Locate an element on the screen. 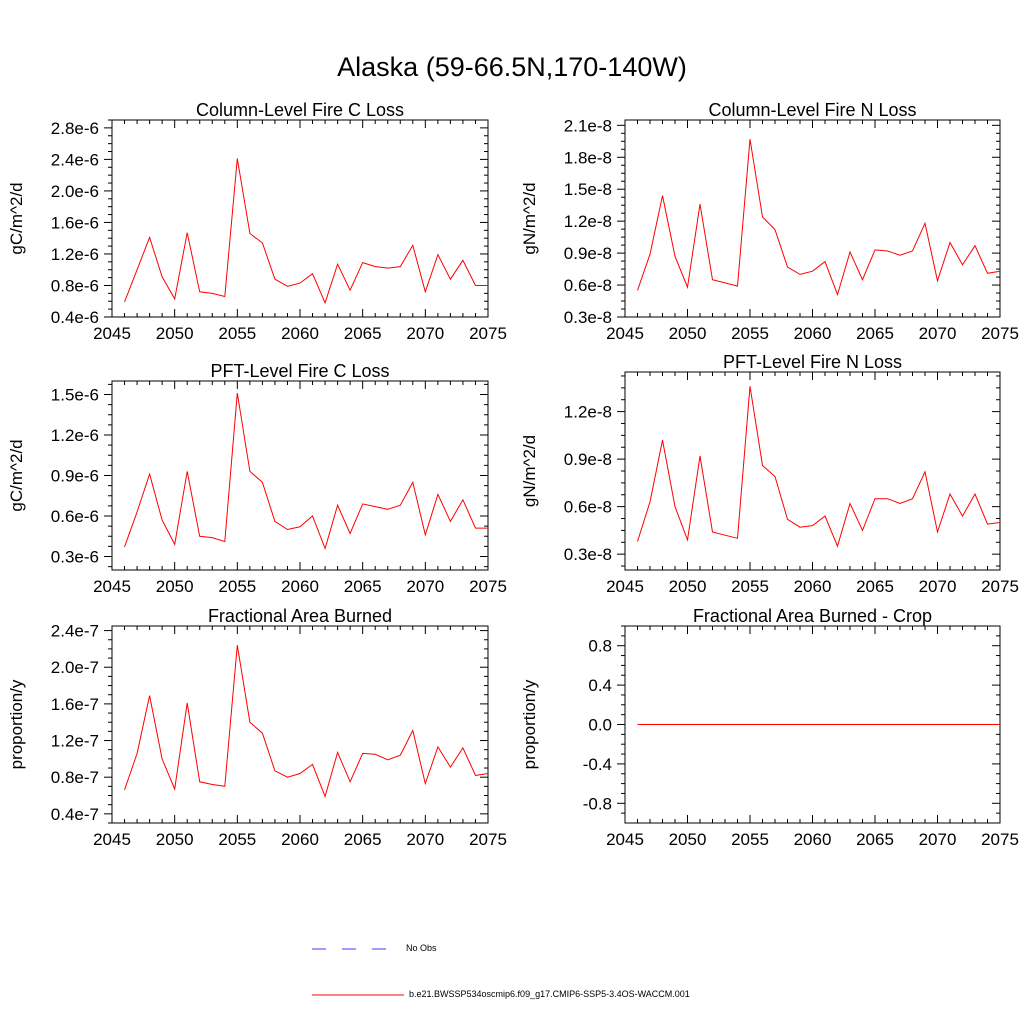  y-tick-label: 1.8e-8 is located at coordinates (588, 157).